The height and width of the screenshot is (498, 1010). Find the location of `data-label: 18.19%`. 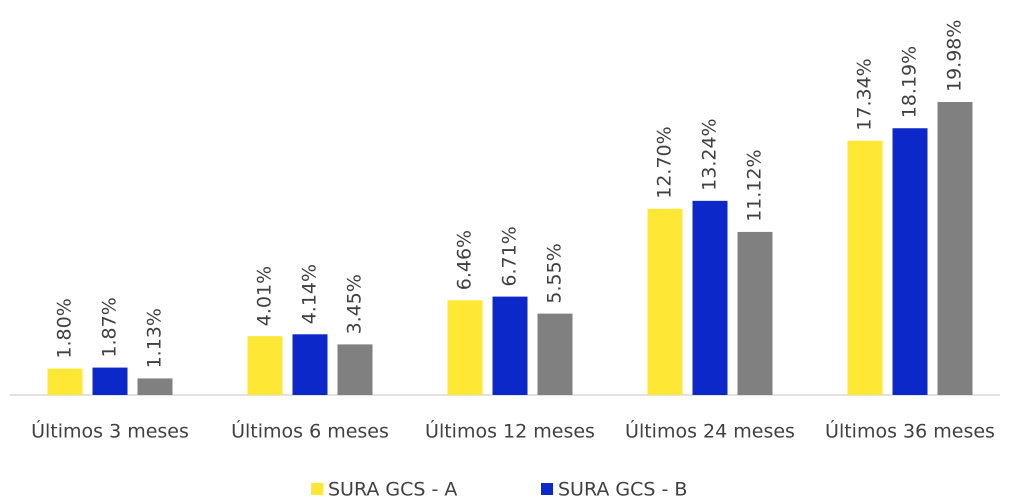

data-label: 18.19% is located at coordinates (910, 82).